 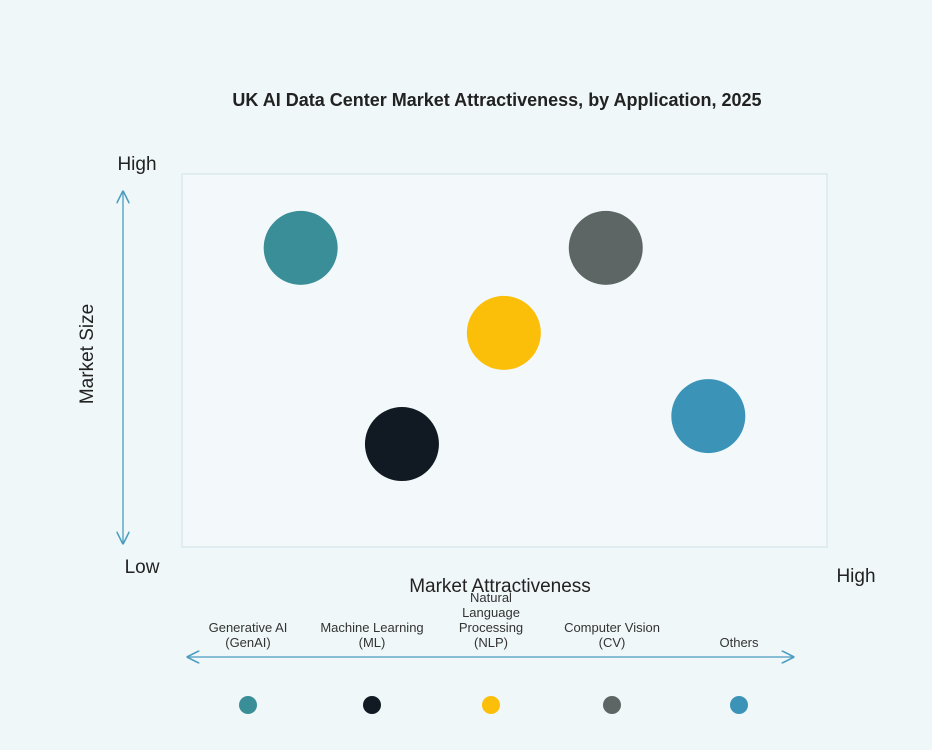 I want to click on legend-label: Machine Learning (ML), so click(x=372, y=635).